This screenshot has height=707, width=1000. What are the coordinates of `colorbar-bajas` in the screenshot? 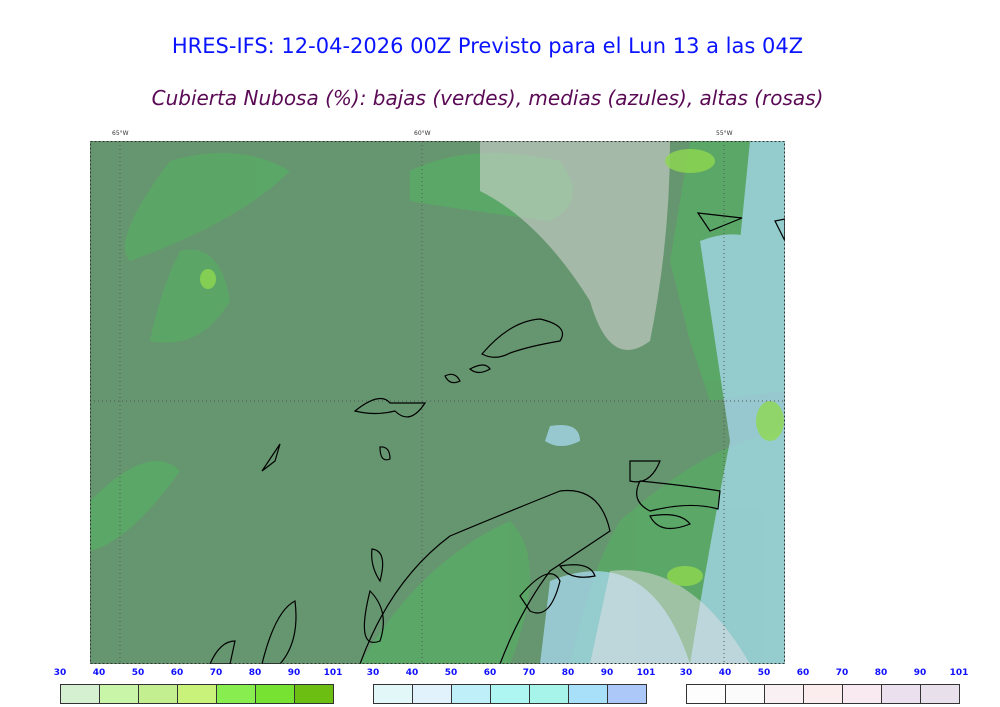 It's located at (197, 694).